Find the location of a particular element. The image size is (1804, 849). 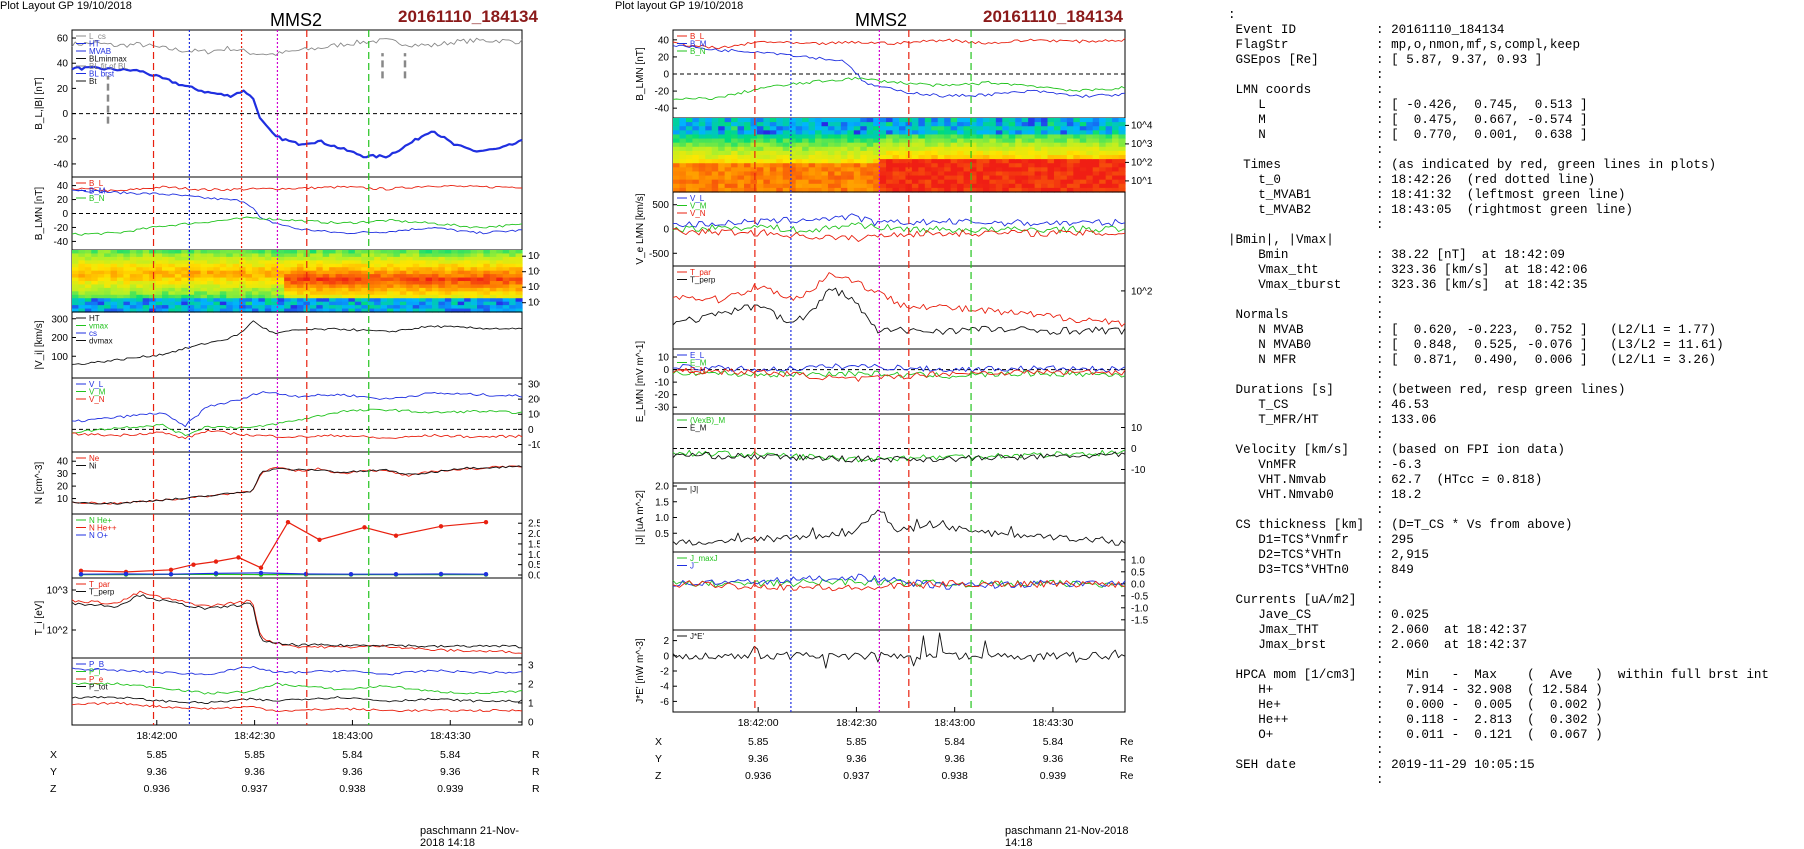

info-value: : 2,915 is located at coordinates (1590, 555).